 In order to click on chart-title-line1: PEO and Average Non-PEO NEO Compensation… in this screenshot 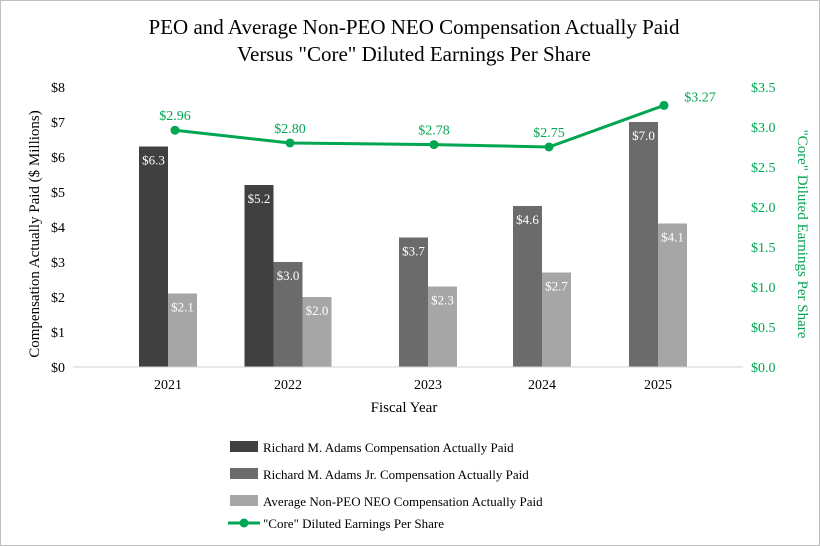, I will do `click(414, 27)`.